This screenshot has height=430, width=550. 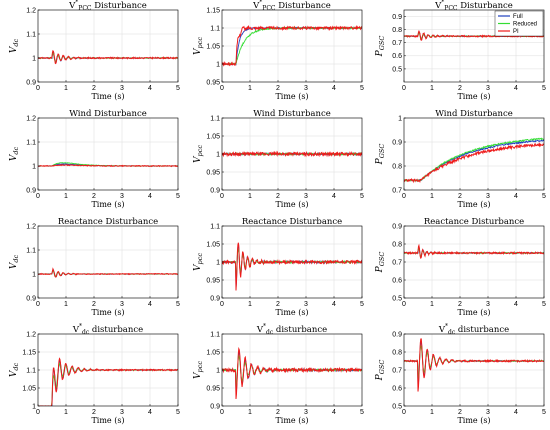 What do you see at coordinates (107, 6) in the screenshot?
I see `chart-title: V*PCC Disturbance` at bounding box center [107, 6].